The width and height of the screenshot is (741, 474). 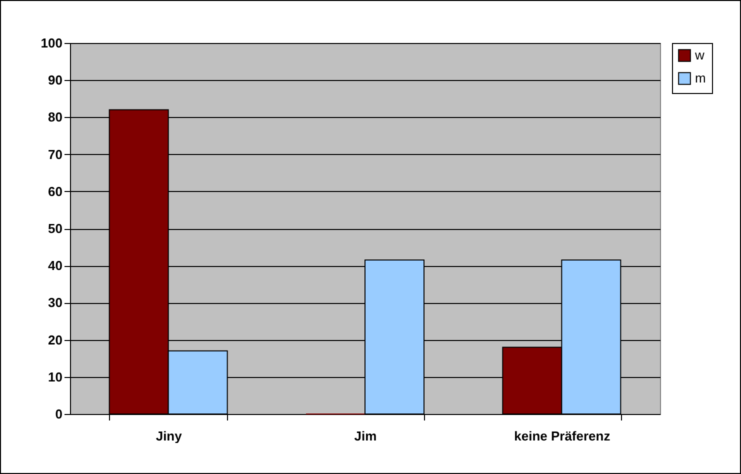 What do you see at coordinates (55, 191) in the screenshot?
I see `y-tick-label: 60` at bounding box center [55, 191].